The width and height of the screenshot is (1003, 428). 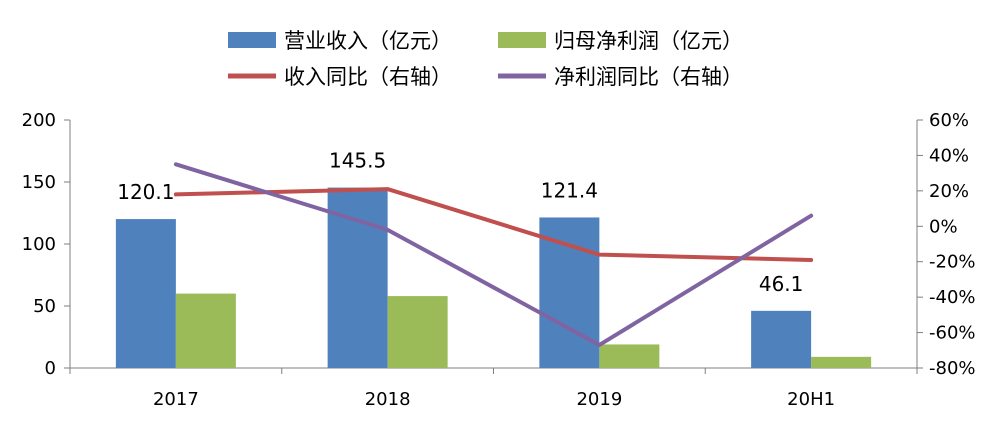 What do you see at coordinates (949, 155) in the screenshot?
I see `y-right-tick-label: 40%` at bounding box center [949, 155].